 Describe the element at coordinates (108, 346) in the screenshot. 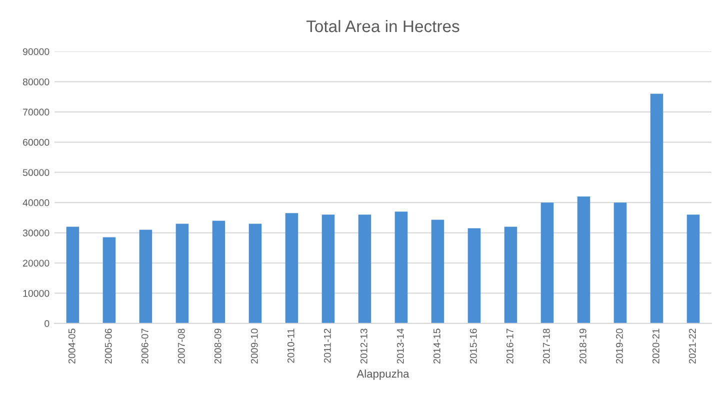

I see `x-tick-label: 2005-06` at that location.